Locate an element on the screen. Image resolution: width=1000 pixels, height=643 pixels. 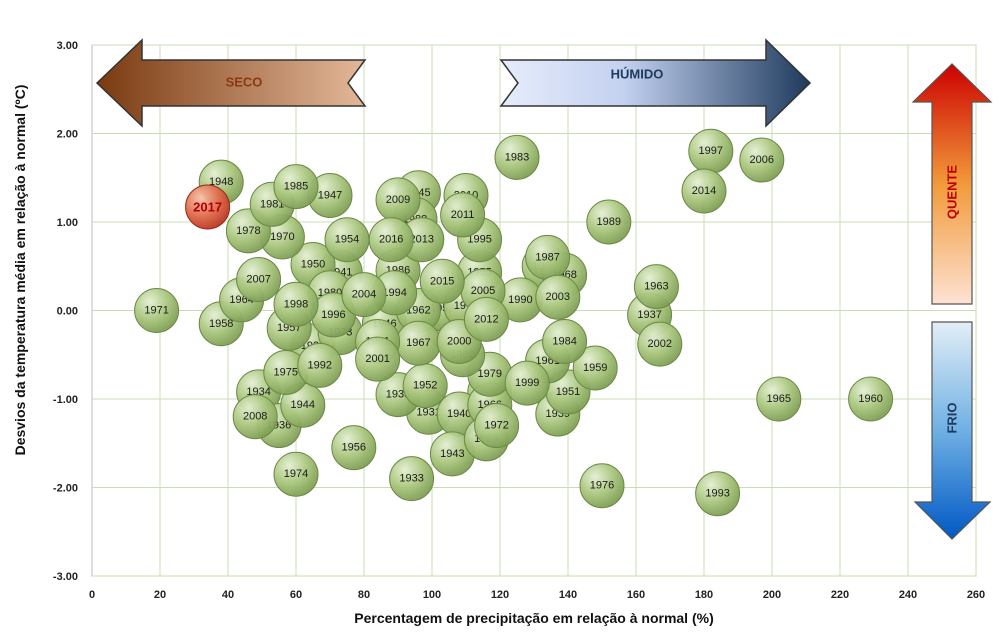
bubble-year-label: 2016 is located at coordinates (391, 240).